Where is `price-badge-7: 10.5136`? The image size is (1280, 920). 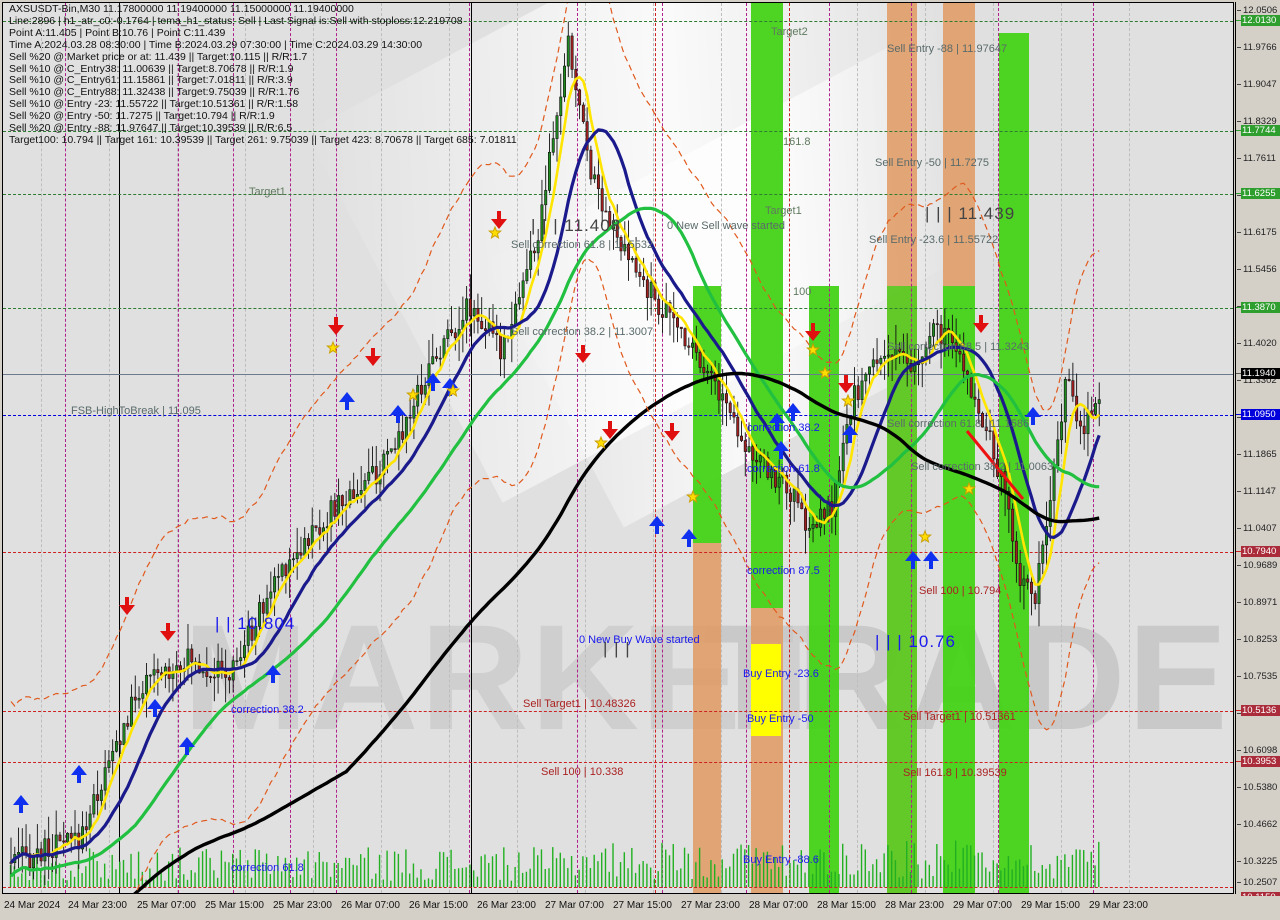 price-badge-7: 10.5136 is located at coordinates (1260, 710).